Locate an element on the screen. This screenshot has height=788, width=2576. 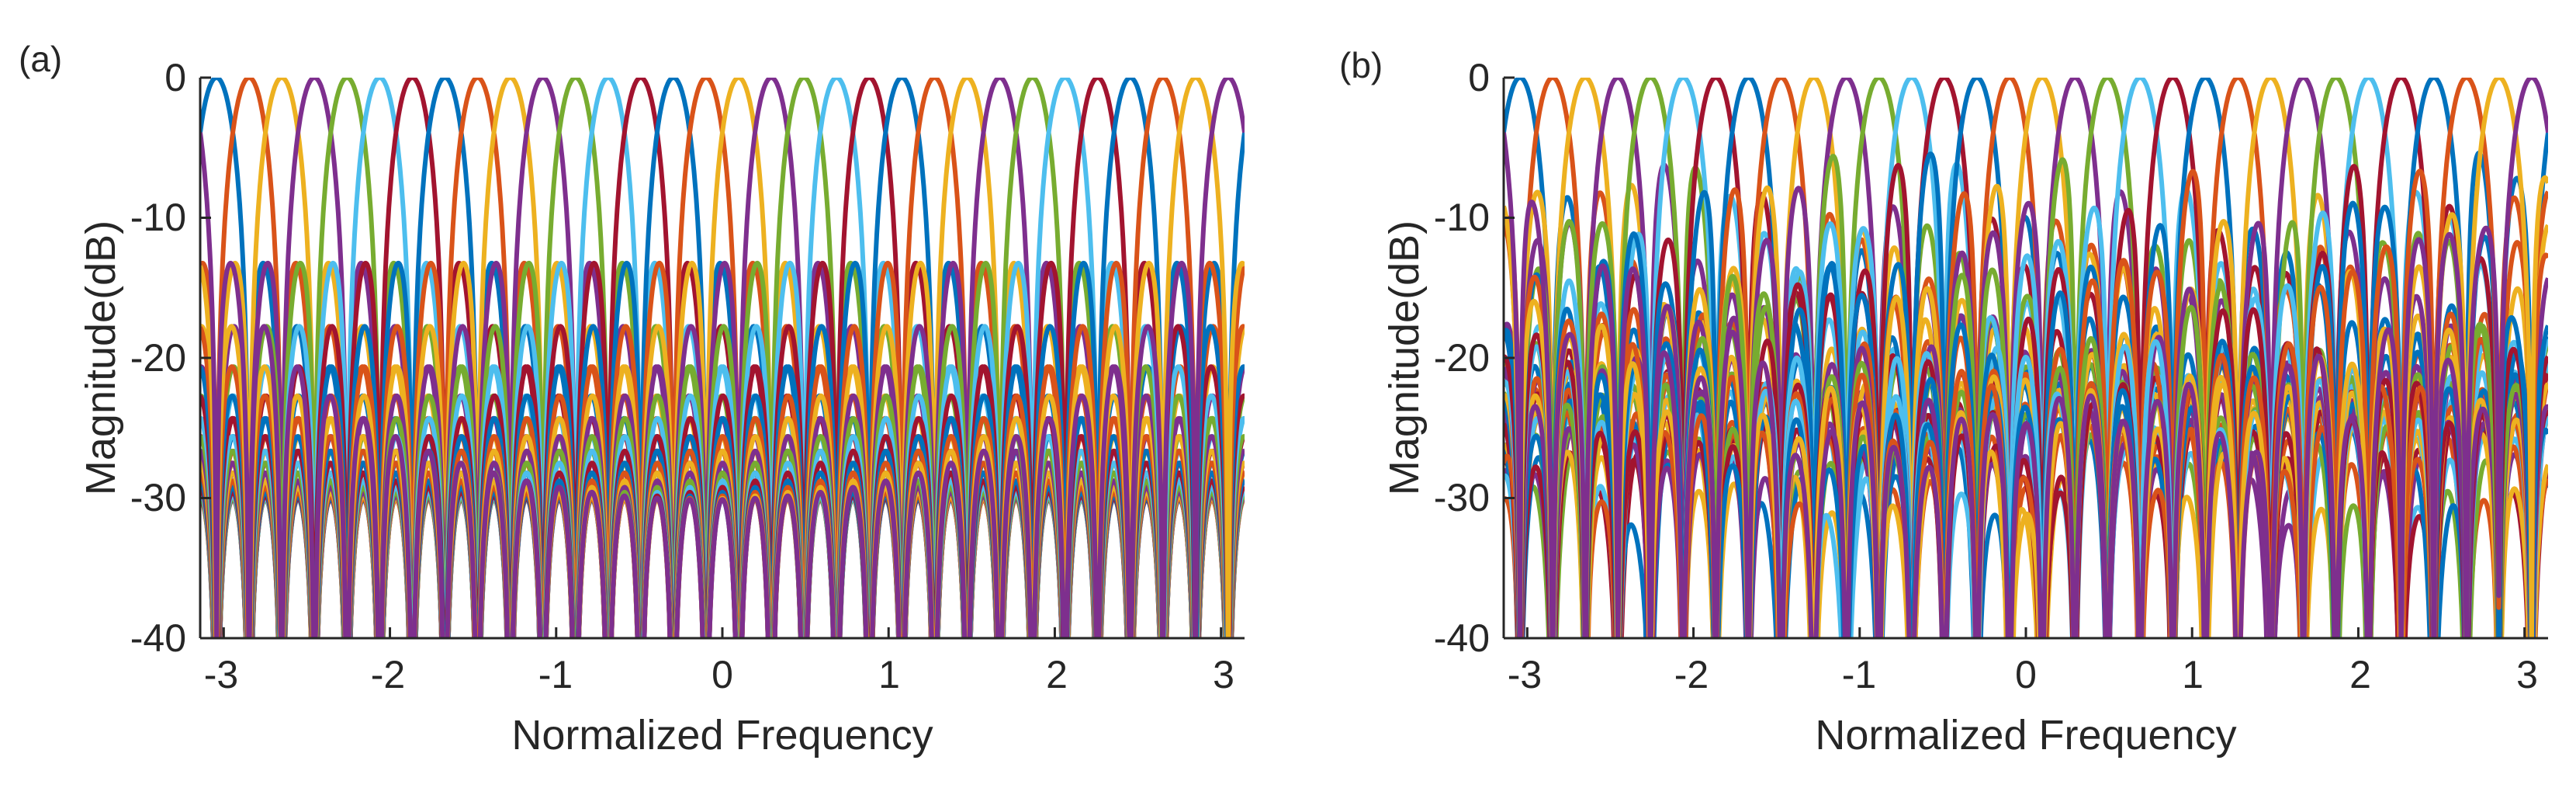
x-axis-label-b: Normalized Frequency is located at coordinates (2025, 735).